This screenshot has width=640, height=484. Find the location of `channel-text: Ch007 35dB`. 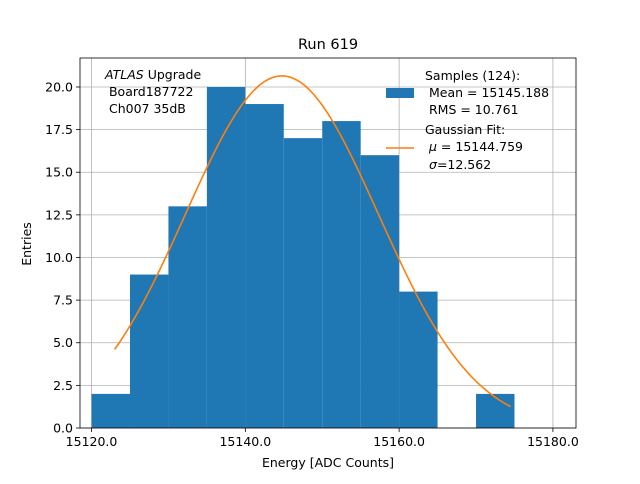

channel-text: Ch007 35dB is located at coordinates (145, 108).